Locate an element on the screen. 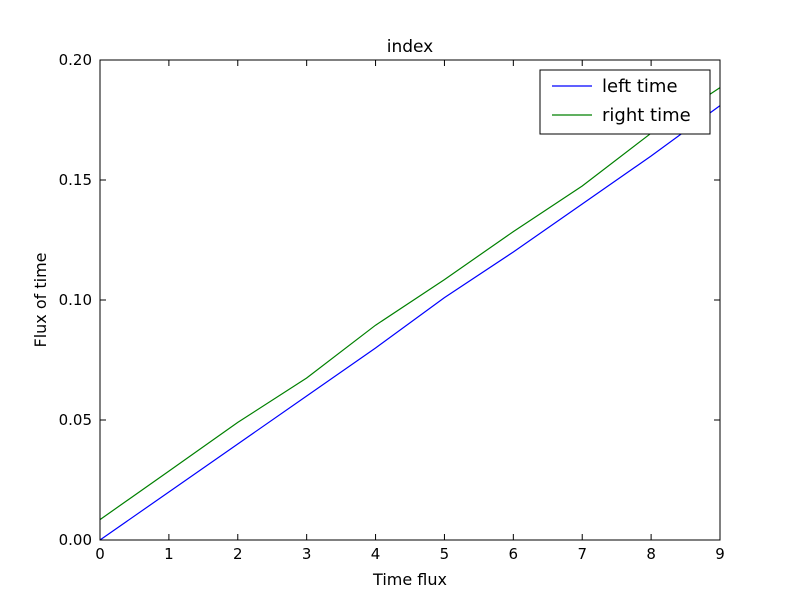 The width and height of the screenshot is (800, 604). legend: left time right time is located at coordinates (625, 102).